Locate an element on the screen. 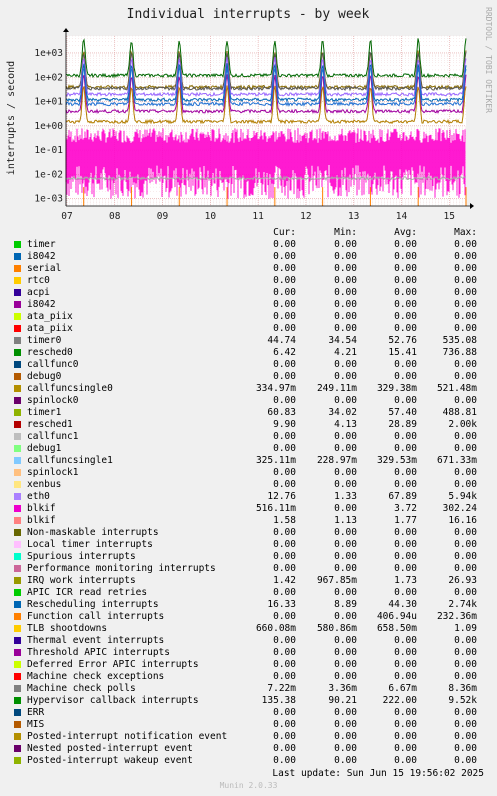 The image size is (497, 796). legend-min: 967.85m is located at coordinates (336, 580).